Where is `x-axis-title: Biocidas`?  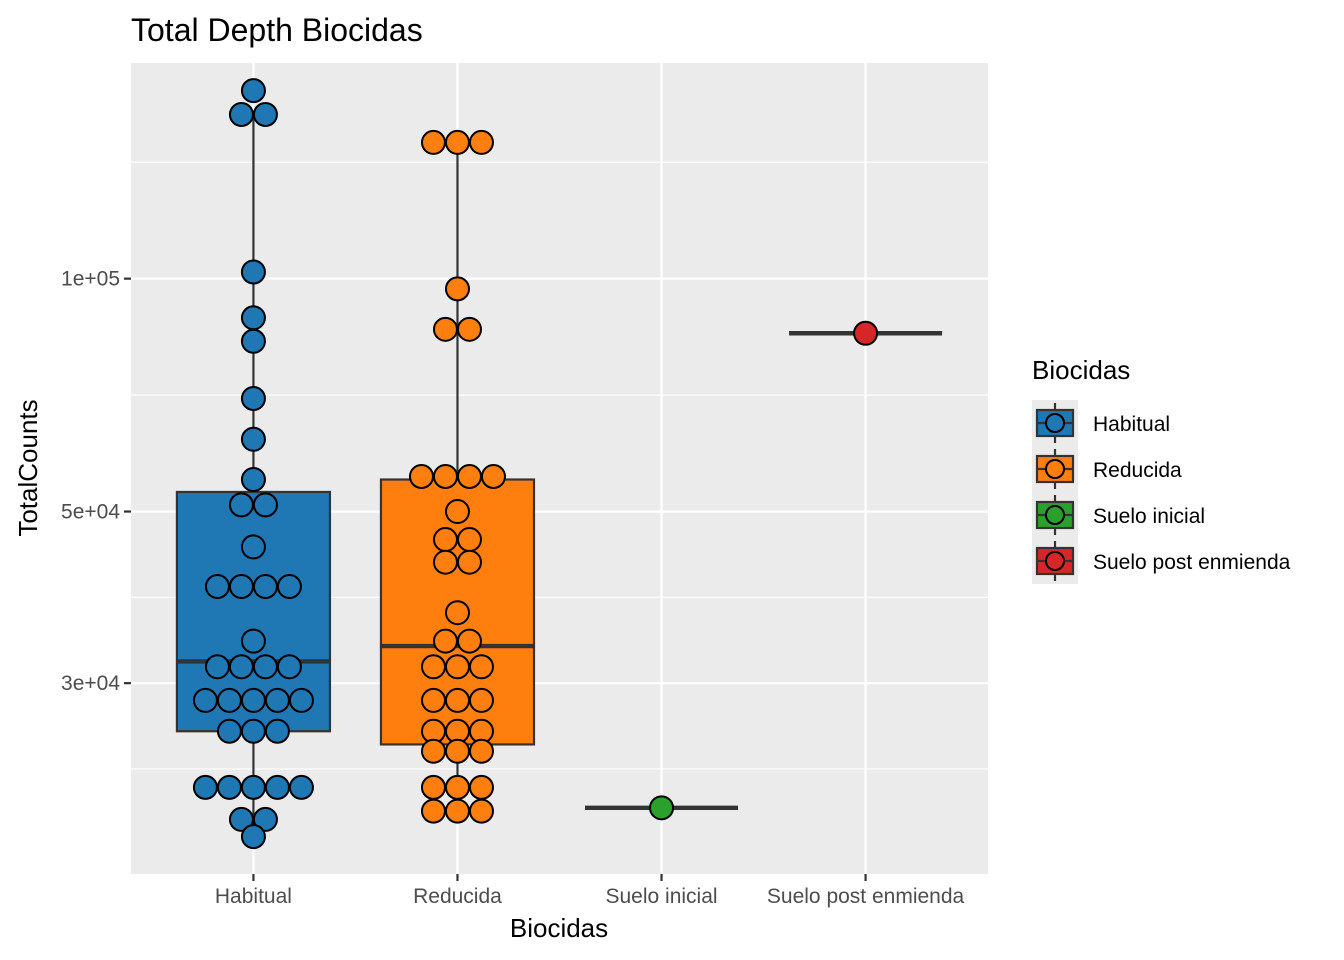
x-axis-title: Biocidas is located at coordinates (559, 928).